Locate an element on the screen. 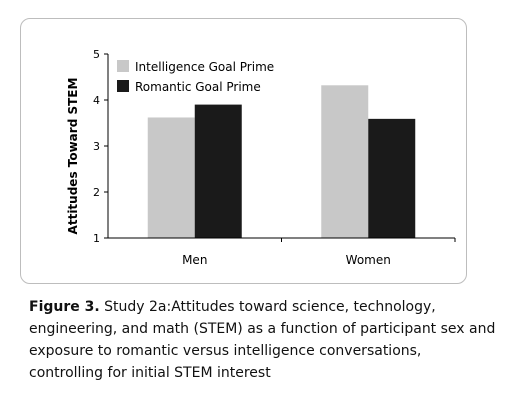  legend-label: Romantic Goal Prime is located at coordinates (198, 87).